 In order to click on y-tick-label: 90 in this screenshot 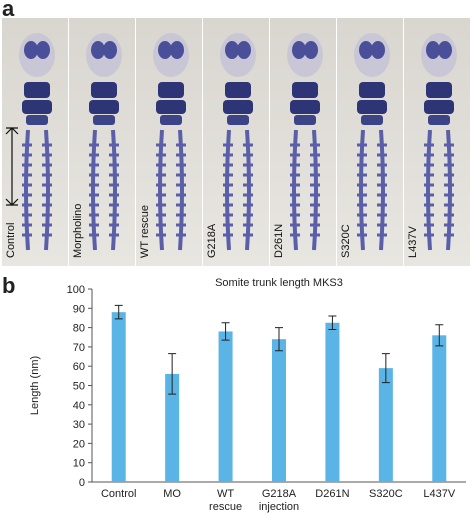, I will do `click(79, 309)`.